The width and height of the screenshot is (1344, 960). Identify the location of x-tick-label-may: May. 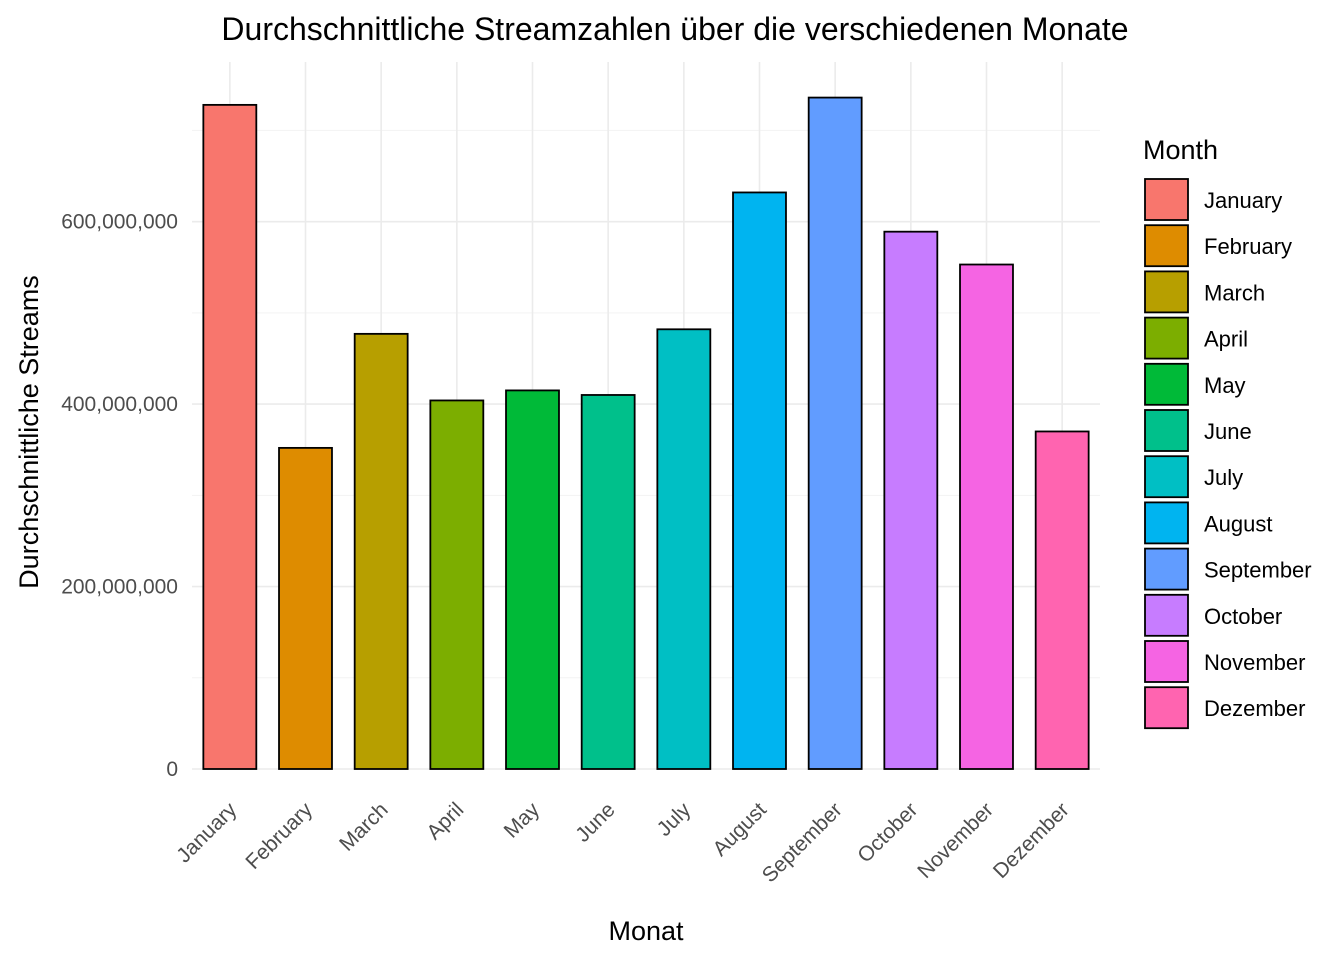
(522, 820).